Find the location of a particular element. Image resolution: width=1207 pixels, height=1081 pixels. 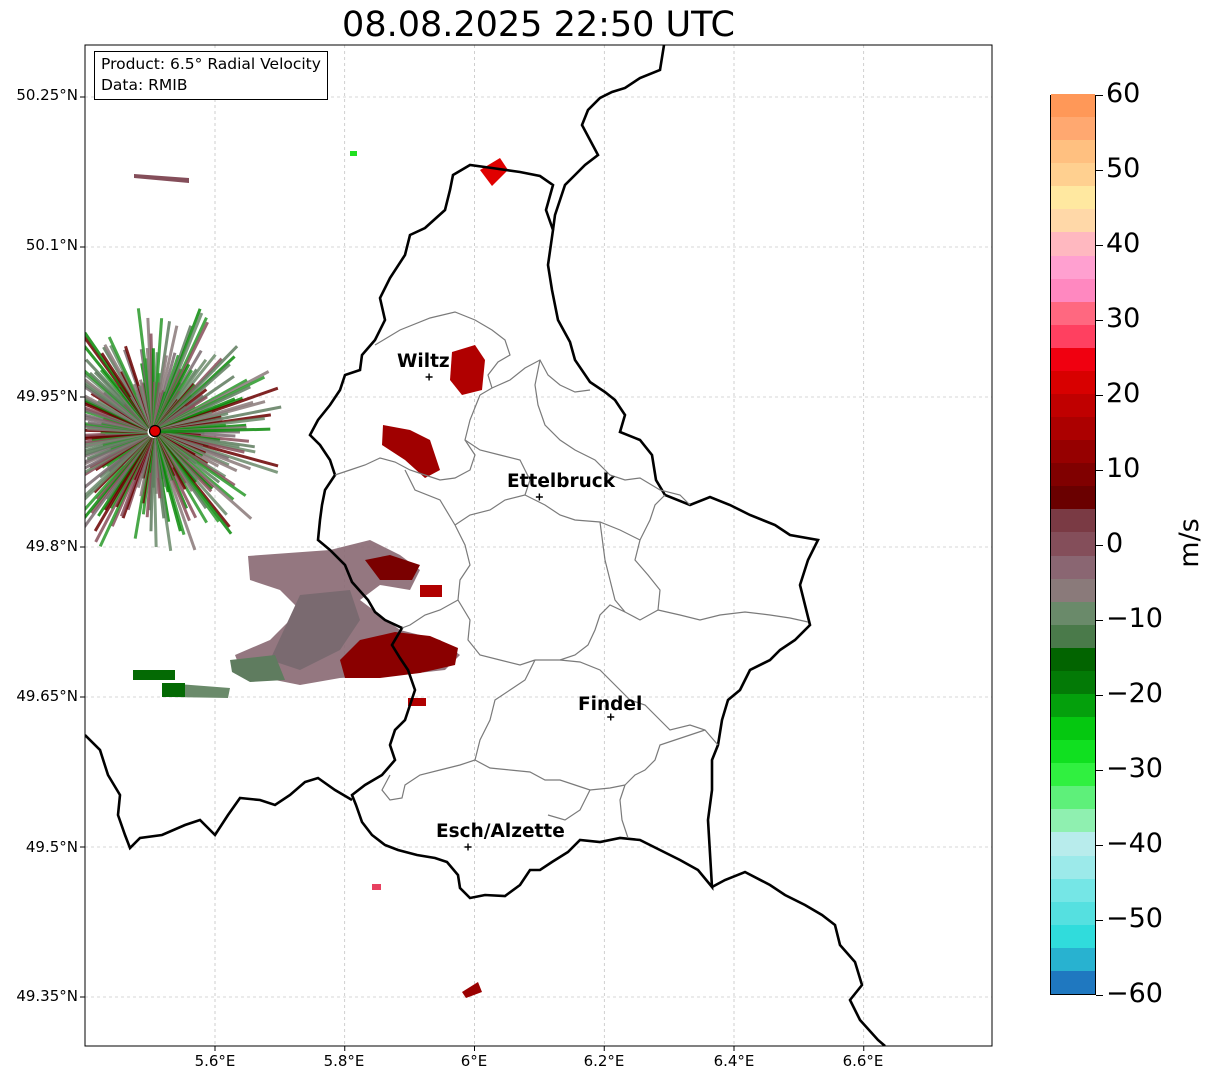

echo-red-wiltz is located at coordinates (467, 370).